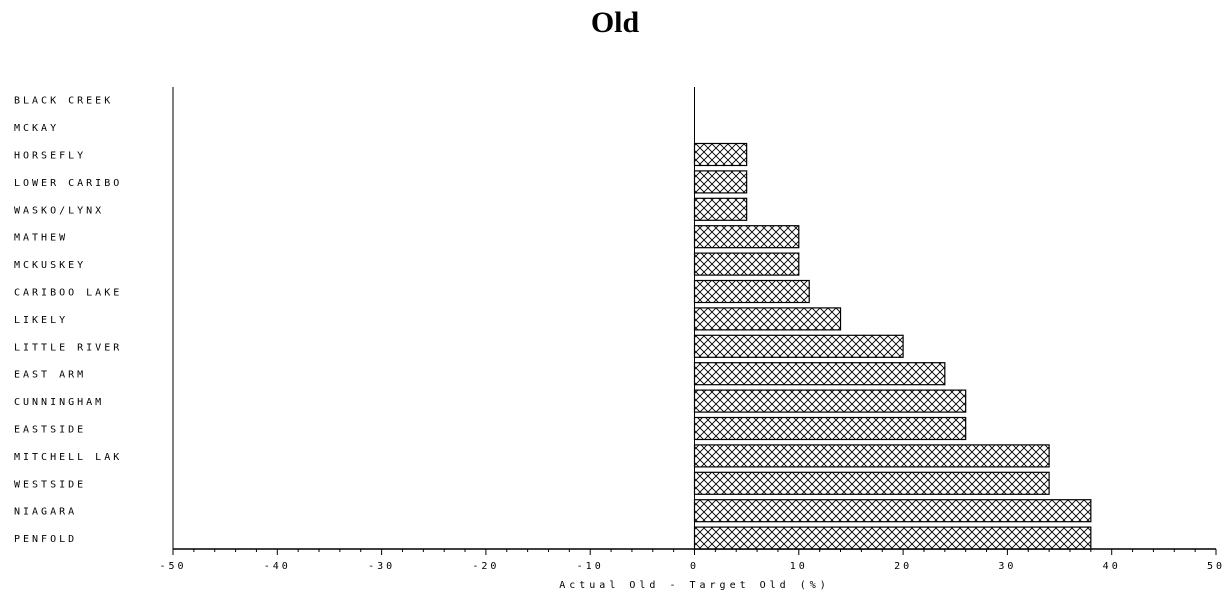 The width and height of the screenshot is (1230, 594). I want to click on x-axis-label: Actual Old - Target Old (%), so click(694, 585).